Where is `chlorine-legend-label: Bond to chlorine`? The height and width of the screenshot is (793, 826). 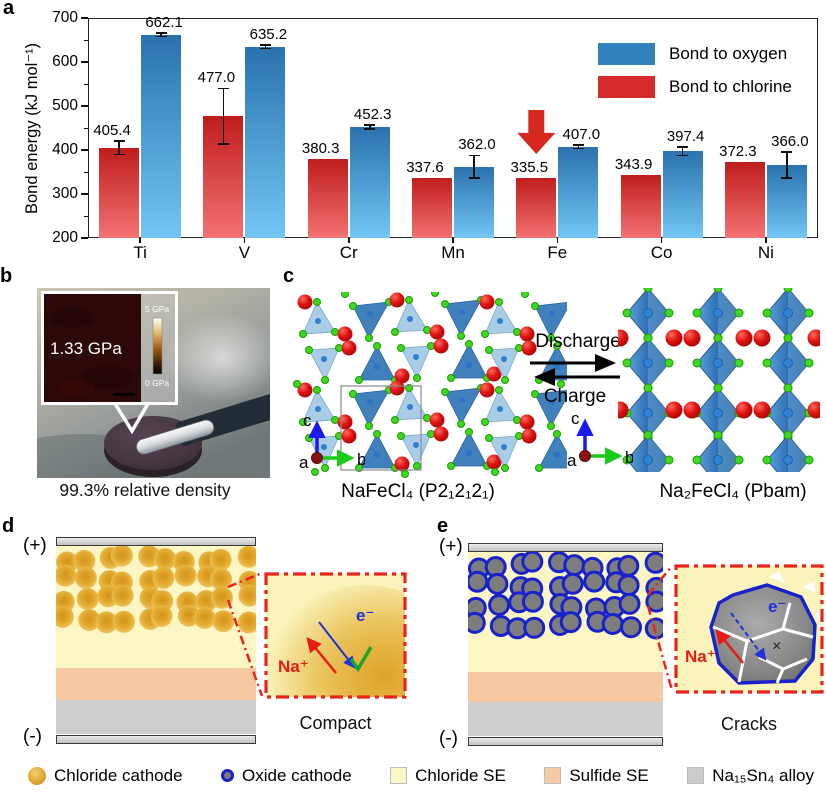
chlorine-legend-label: Bond to chlorine is located at coordinates (730, 86).